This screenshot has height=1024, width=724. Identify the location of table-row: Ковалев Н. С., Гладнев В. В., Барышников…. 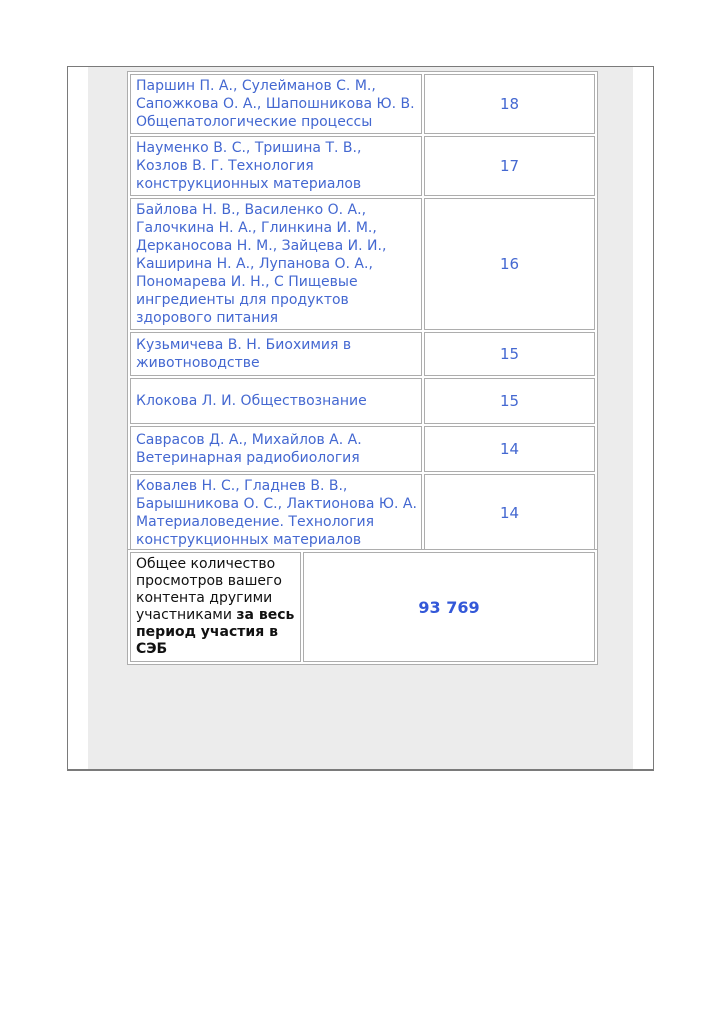
(362, 513).